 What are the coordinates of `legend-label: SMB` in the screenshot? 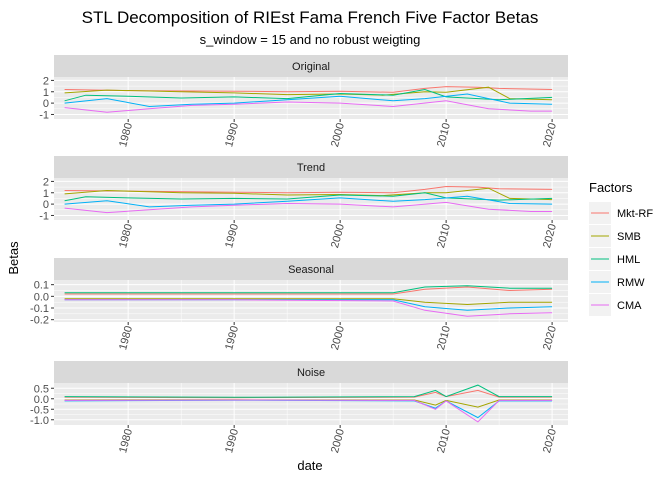 It's located at (629, 237).